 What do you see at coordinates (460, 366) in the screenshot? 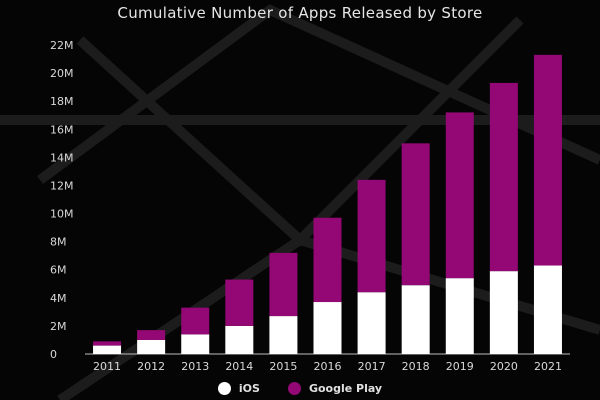
I see `x-tick-label: 2019` at bounding box center [460, 366].